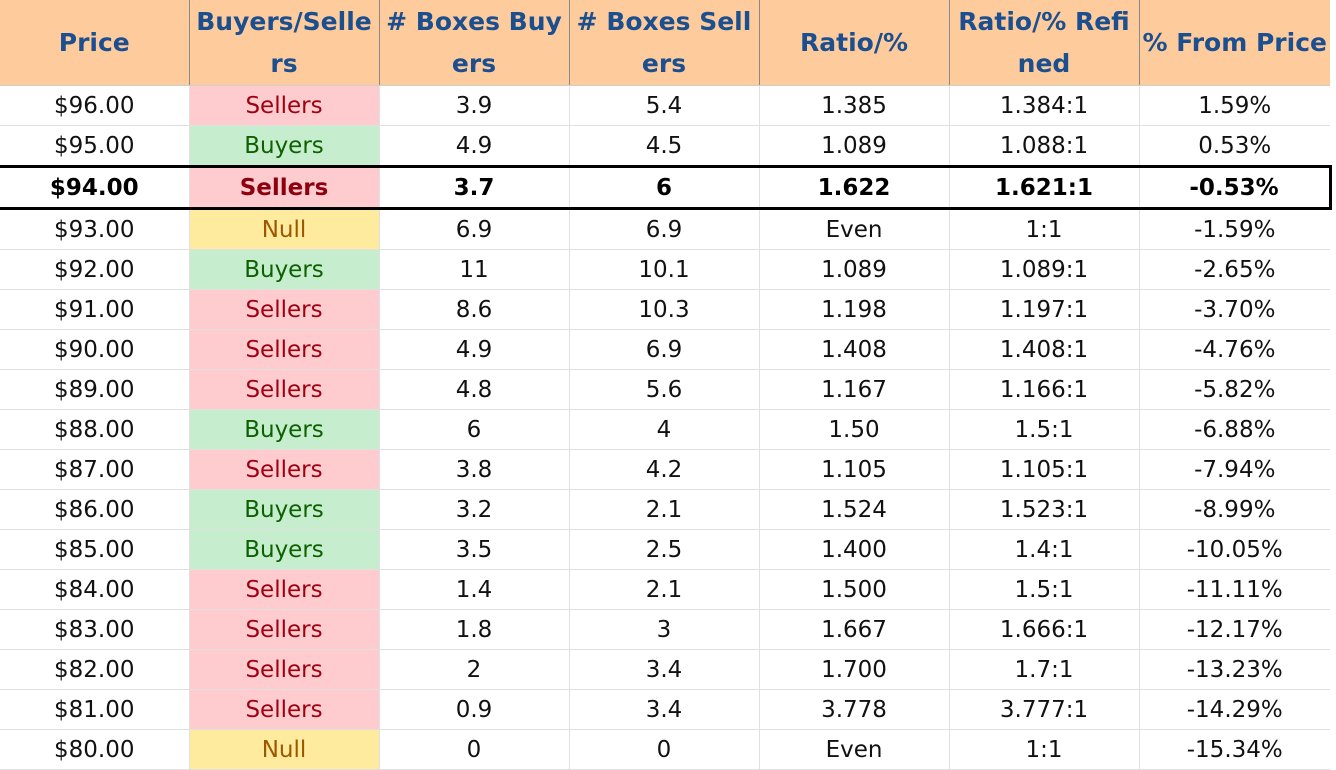 Image resolution: width=1336 pixels, height=770 pixels. I want to click on boxes-buyers-cell: 6.9, so click(474, 229).